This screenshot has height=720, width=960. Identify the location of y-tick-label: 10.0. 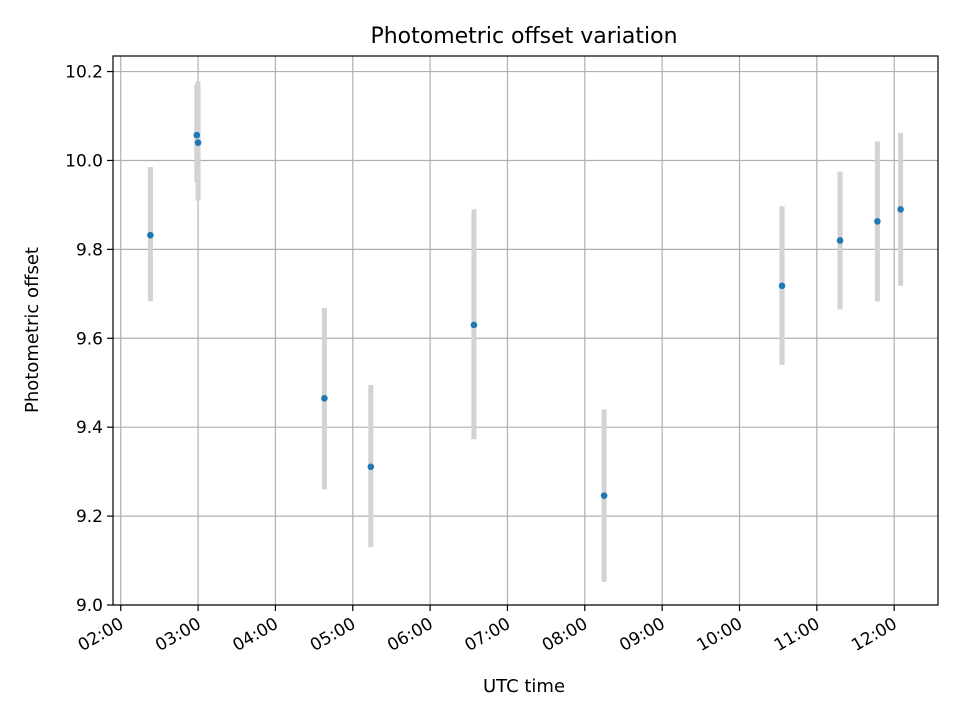
(84, 161).